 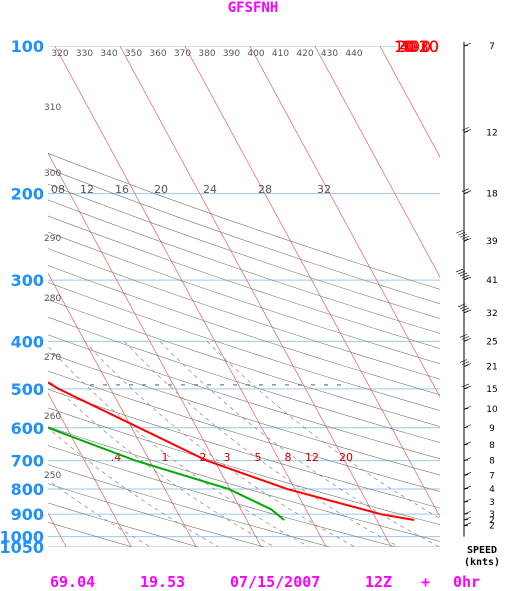 I want to click on theta-top-label: 390, so click(x=231, y=54).